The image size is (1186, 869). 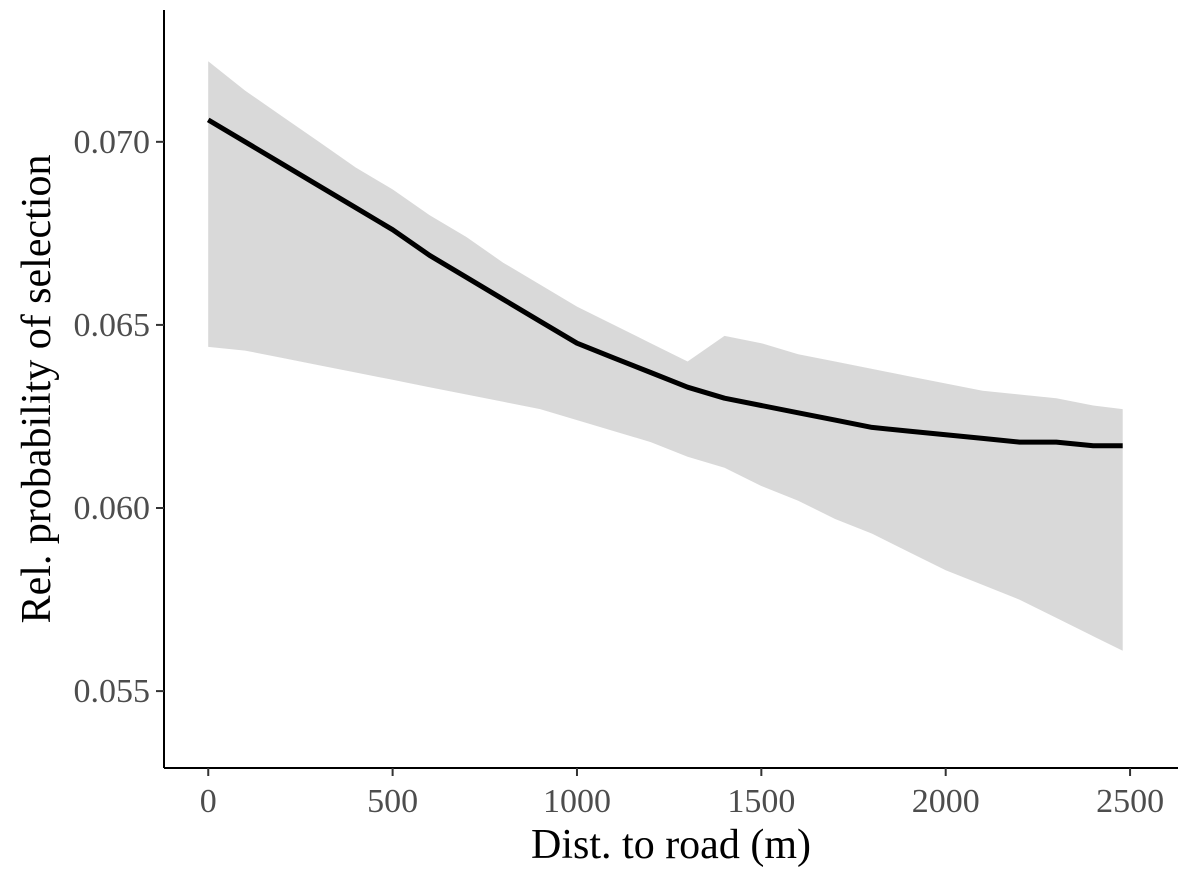 What do you see at coordinates (392, 801) in the screenshot?
I see `x-tick-label: 500` at bounding box center [392, 801].